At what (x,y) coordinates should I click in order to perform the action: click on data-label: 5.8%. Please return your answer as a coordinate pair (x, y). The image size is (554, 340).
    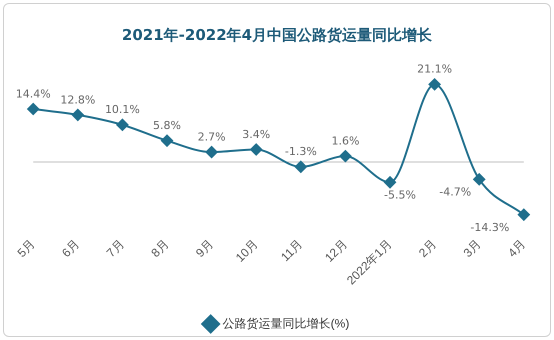
    Looking at the image, I should click on (167, 125).